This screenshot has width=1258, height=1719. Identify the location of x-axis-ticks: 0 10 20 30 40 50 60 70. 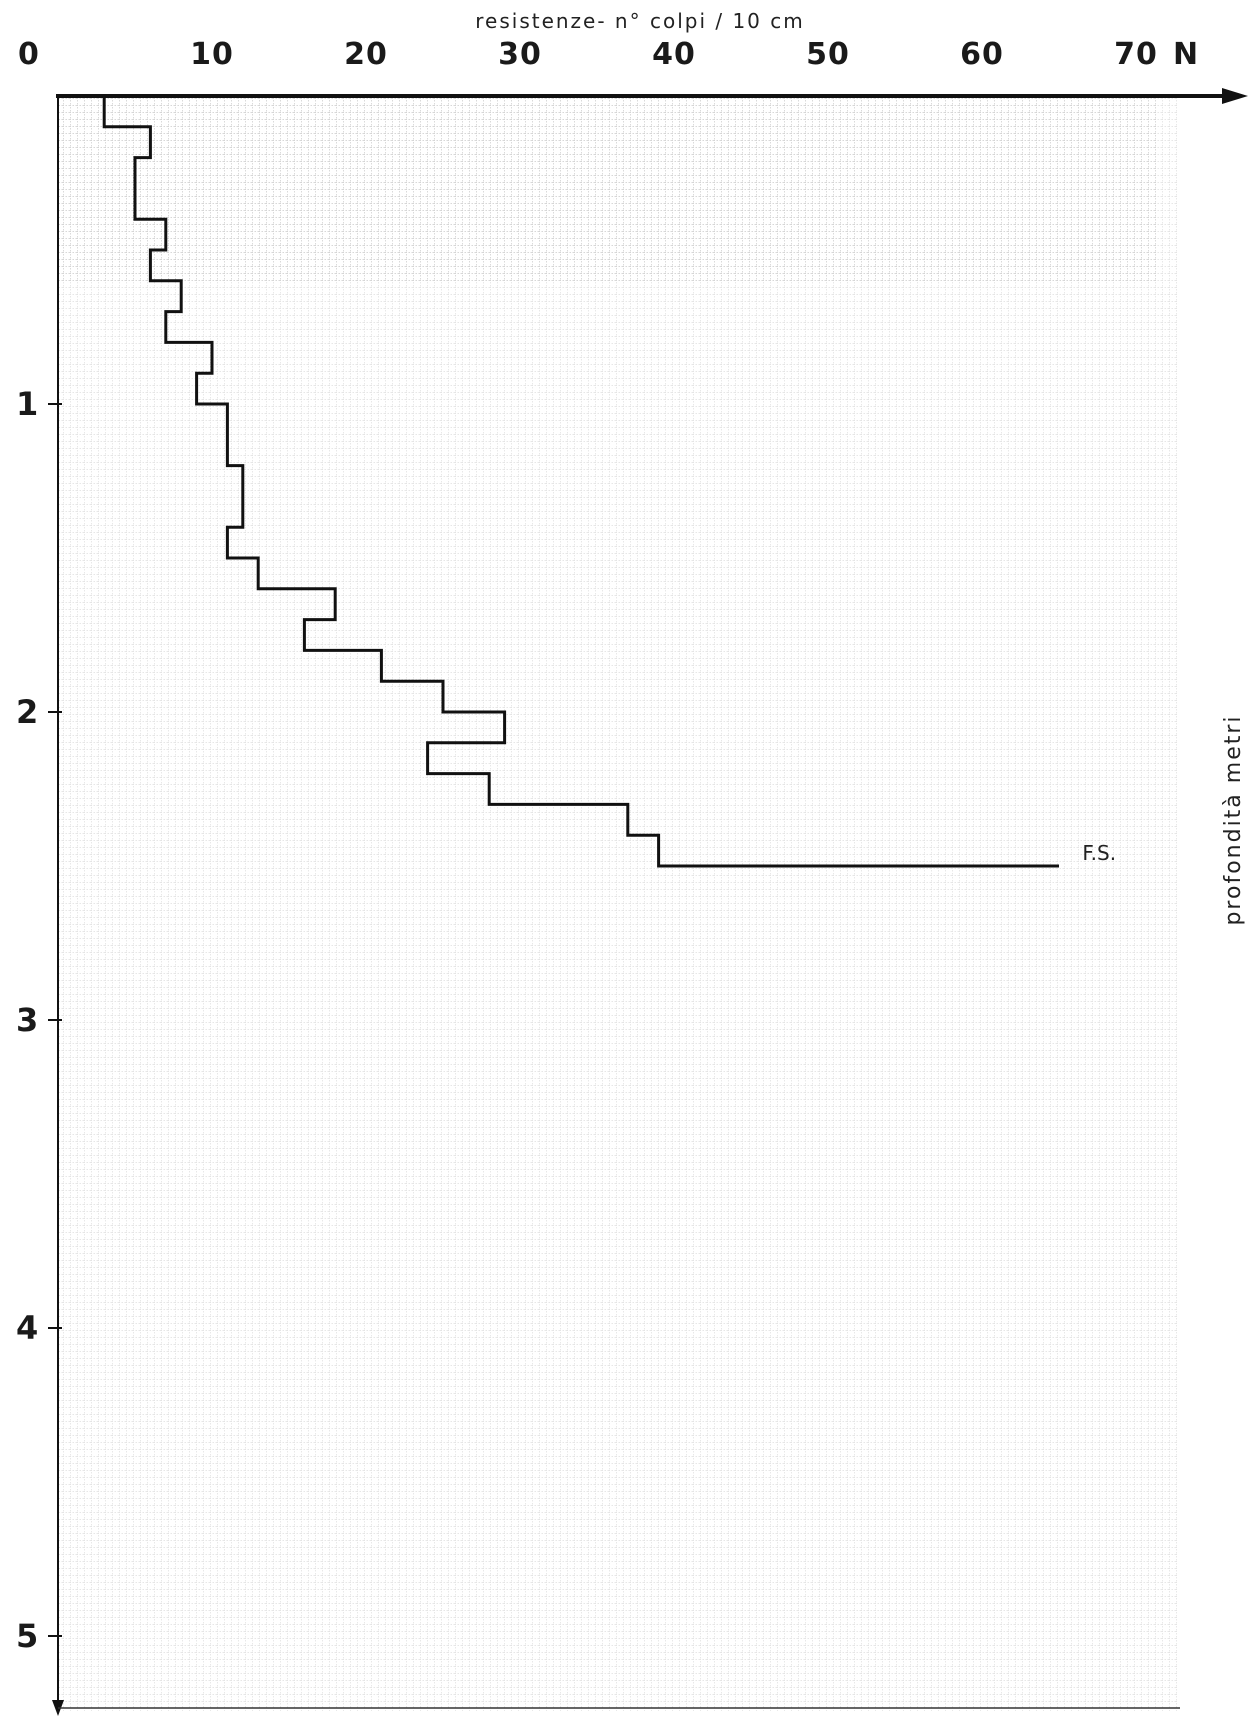
(588, 54).